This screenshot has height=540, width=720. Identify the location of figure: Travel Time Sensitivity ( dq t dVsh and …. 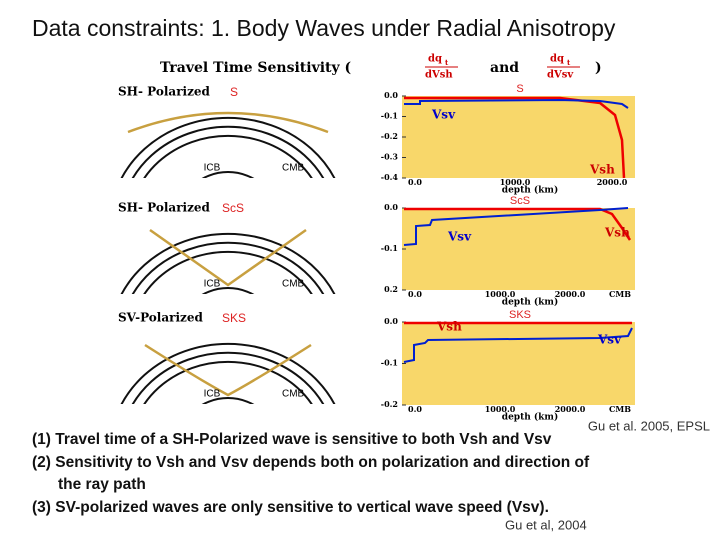
(381, 67).